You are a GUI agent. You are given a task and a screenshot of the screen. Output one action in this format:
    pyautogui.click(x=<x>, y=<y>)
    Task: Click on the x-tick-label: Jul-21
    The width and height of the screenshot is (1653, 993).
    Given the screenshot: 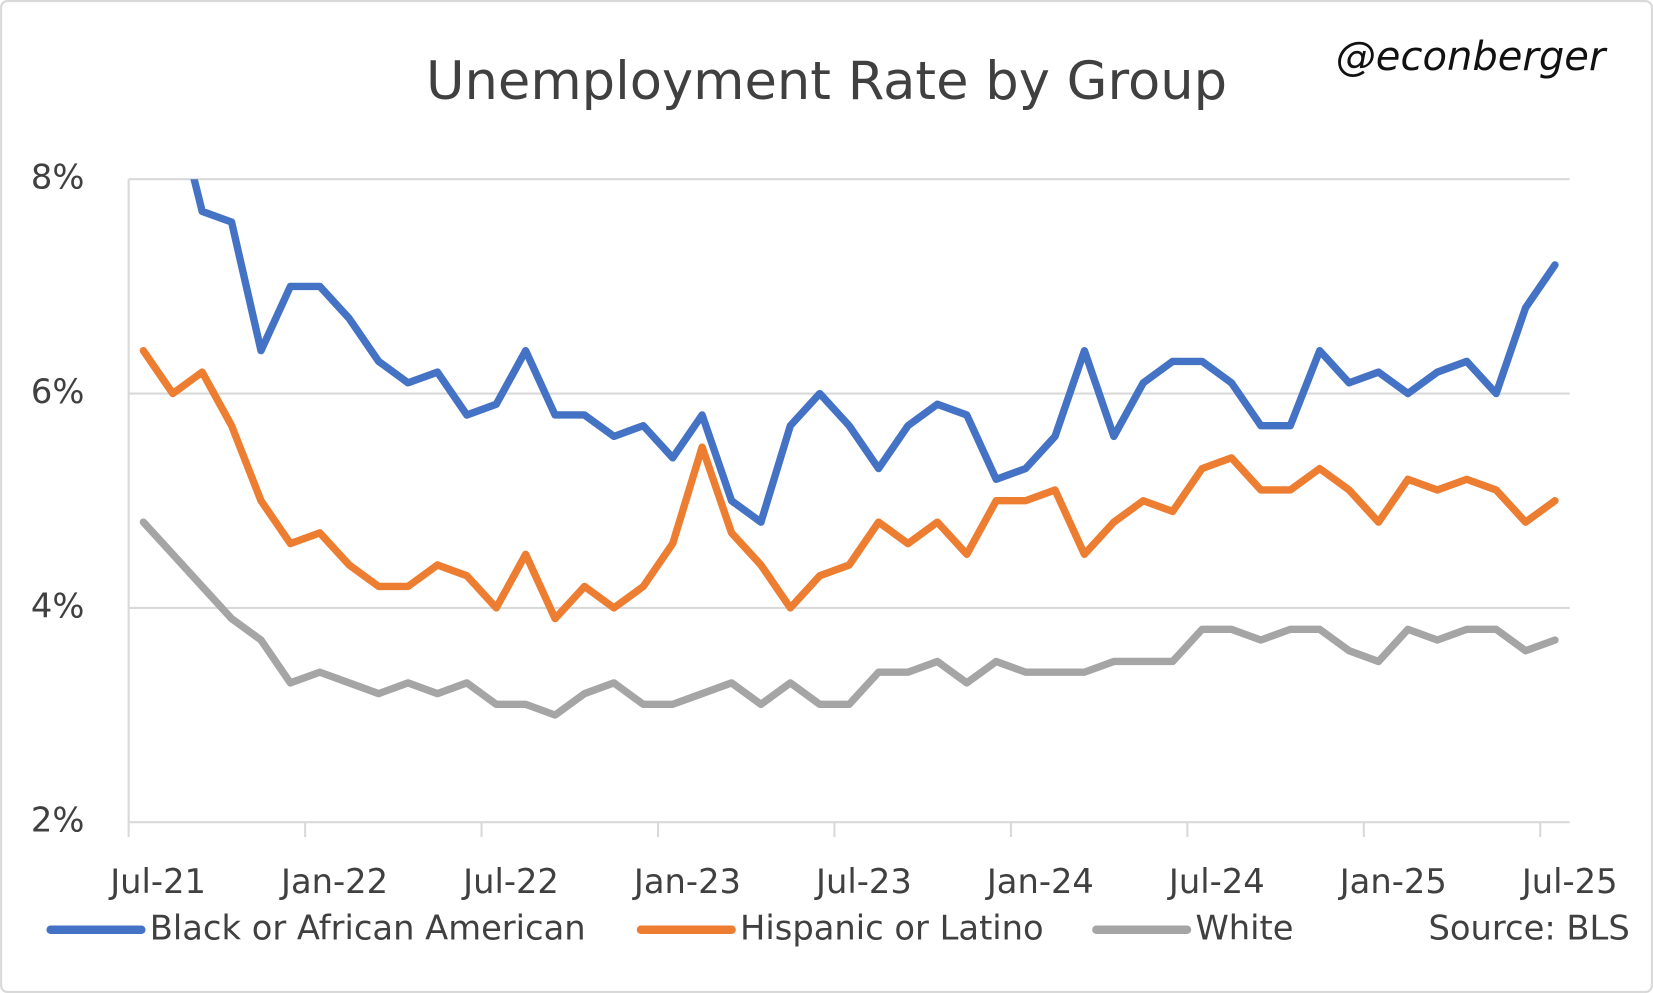 What is the action you would take?
    pyautogui.click(x=157, y=881)
    